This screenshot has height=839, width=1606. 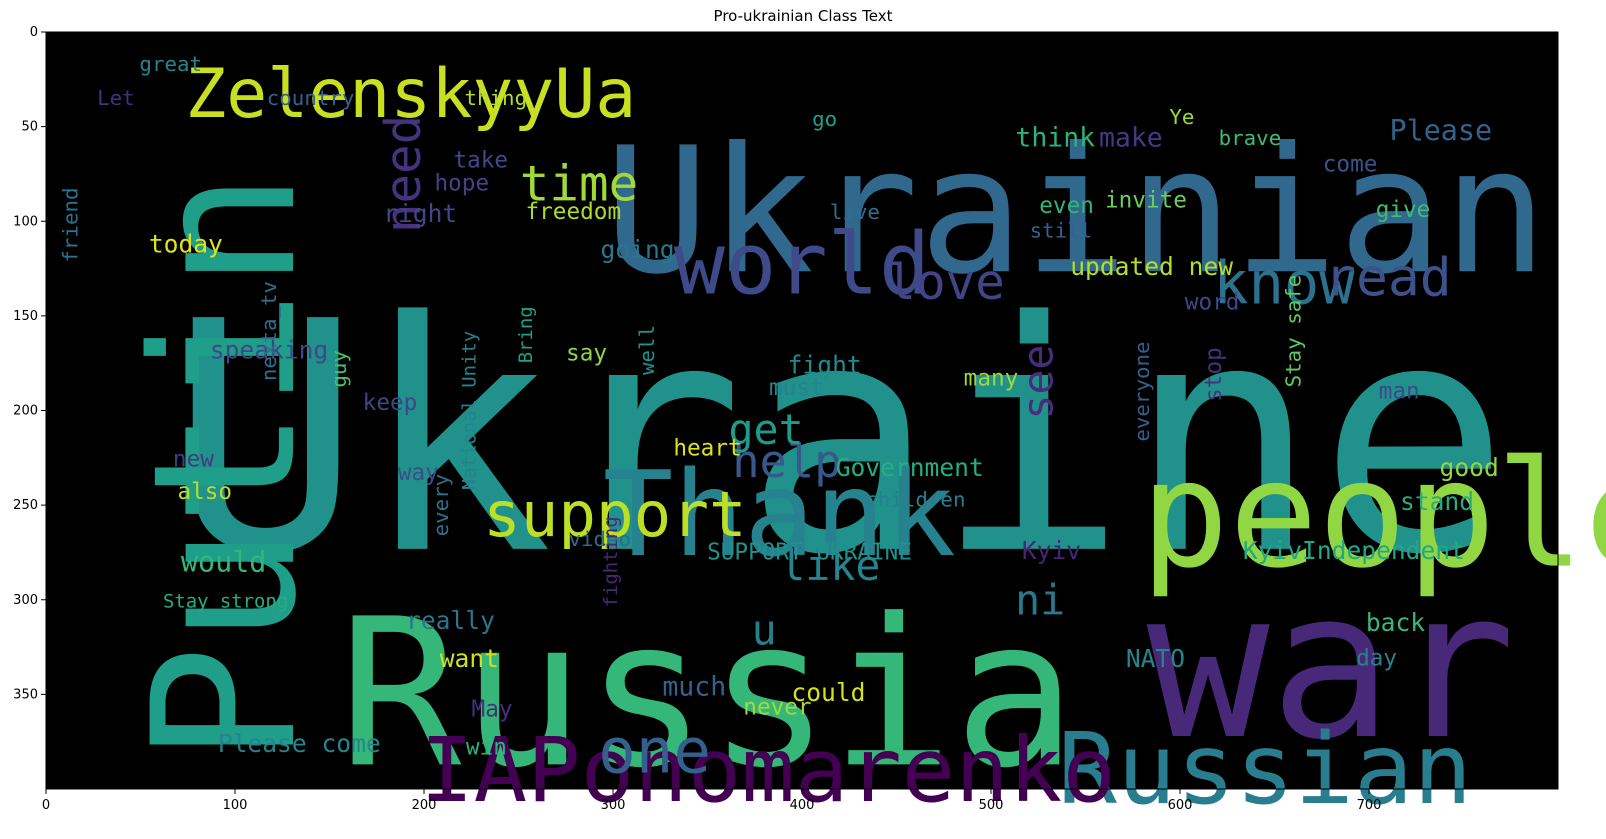 What do you see at coordinates (1369, 805) in the screenshot?
I see `x-tick-label: 700` at bounding box center [1369, 805].